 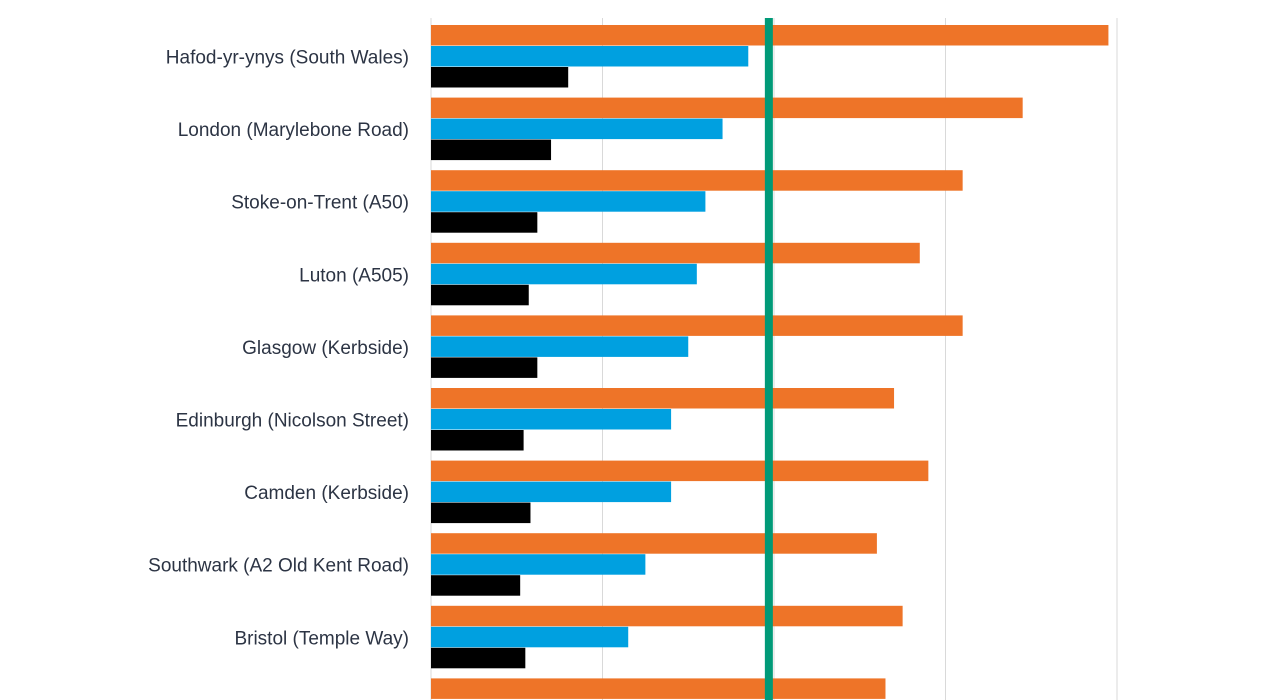 I want to click on category-label: Bristol (Temple Way), so click(x=321, y=638).